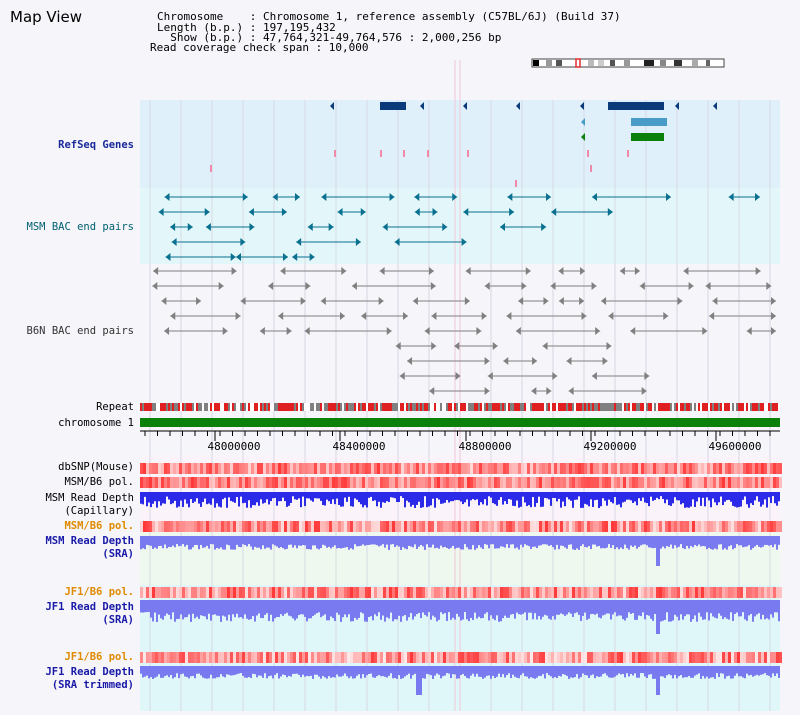 The height and width of the screenshot is (715, 800). Describe the element at coordinates (92, 685) in the screenshot. I see `jf1-sra-trimmed-label: (SRA trimmed)` at that location.